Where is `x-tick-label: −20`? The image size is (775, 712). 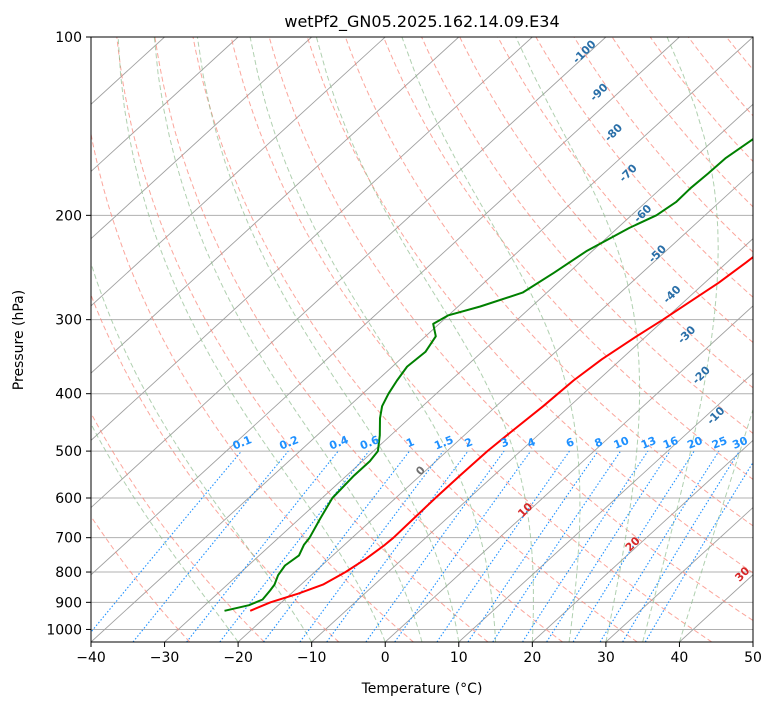
x-tick-label: −20 is located at coordinates (238, 658).